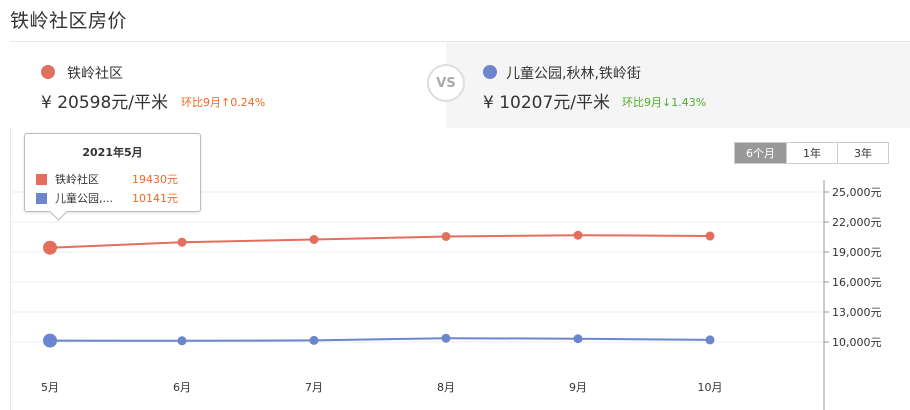 This screenshot has width=910, height=410. What do you see at coordinates (857, 342) in the screenshot?
I see `y-tick-label: 10,000元` at bounding box center [857, 342].